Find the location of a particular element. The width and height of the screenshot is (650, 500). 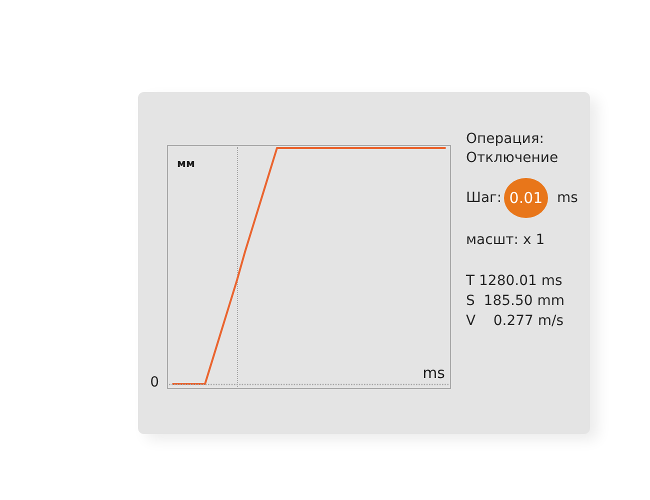

text: Шаг: 0.01 ms is located at coordinates (522, 198).